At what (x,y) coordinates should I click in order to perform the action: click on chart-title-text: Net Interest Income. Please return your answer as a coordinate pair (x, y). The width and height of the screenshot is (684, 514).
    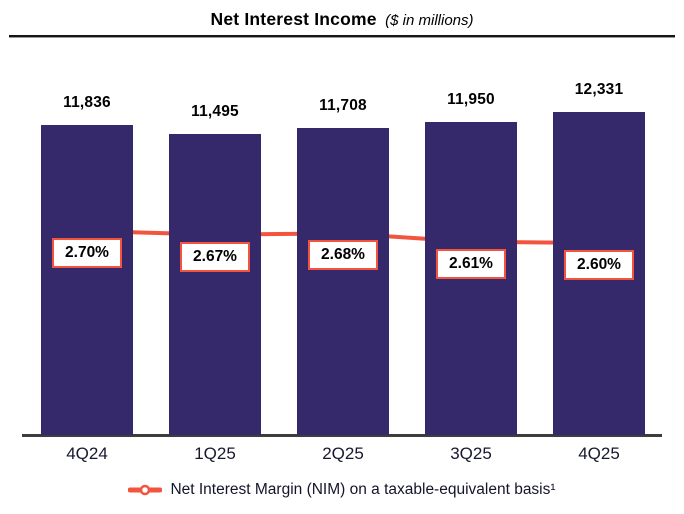
    Looking at the image, I should click on (293, 19).